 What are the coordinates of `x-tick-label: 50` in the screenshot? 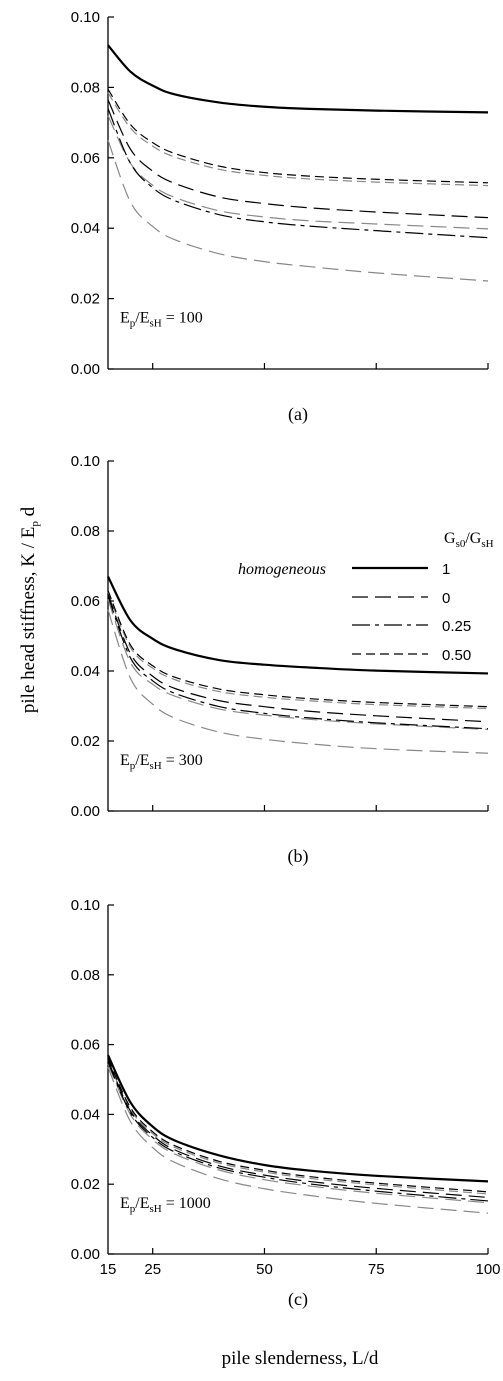 It's located at (264, 1269).